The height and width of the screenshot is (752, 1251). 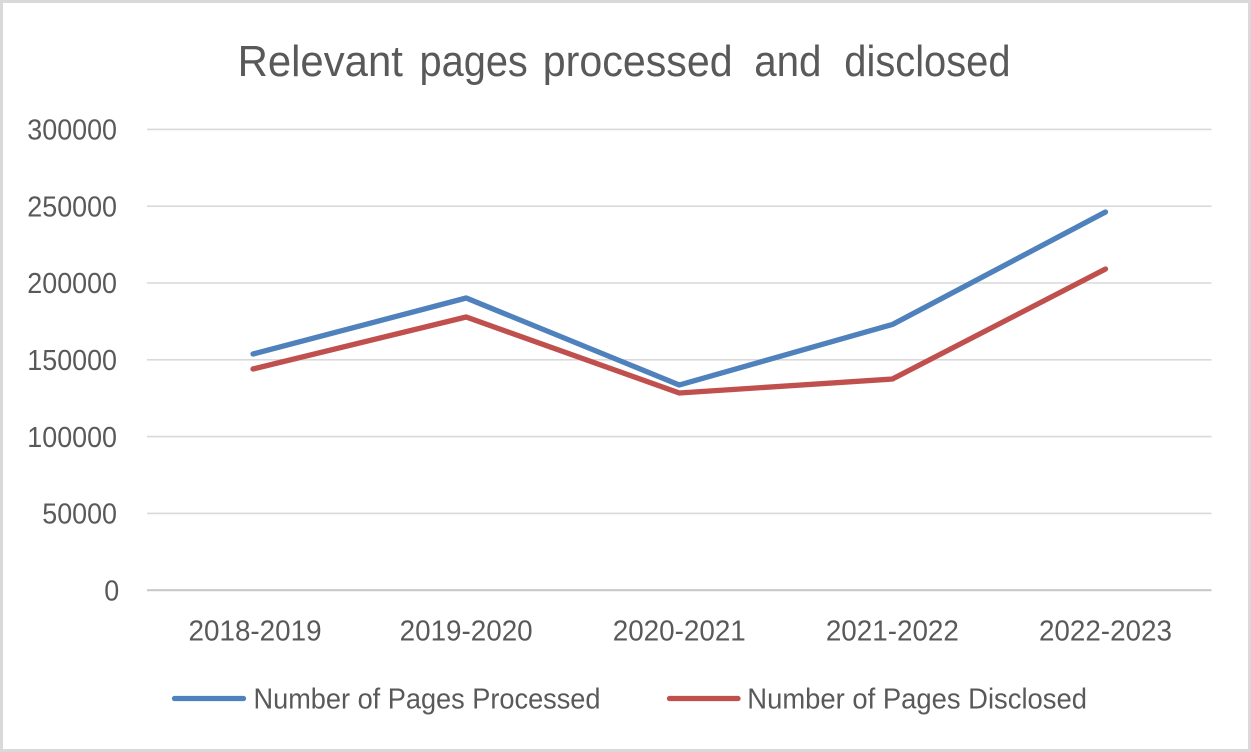 What do you see at coordinates (1105, 631) in the screenshot?
I see `svg-text: 2022-2023` at bounding box center [1105, 631].